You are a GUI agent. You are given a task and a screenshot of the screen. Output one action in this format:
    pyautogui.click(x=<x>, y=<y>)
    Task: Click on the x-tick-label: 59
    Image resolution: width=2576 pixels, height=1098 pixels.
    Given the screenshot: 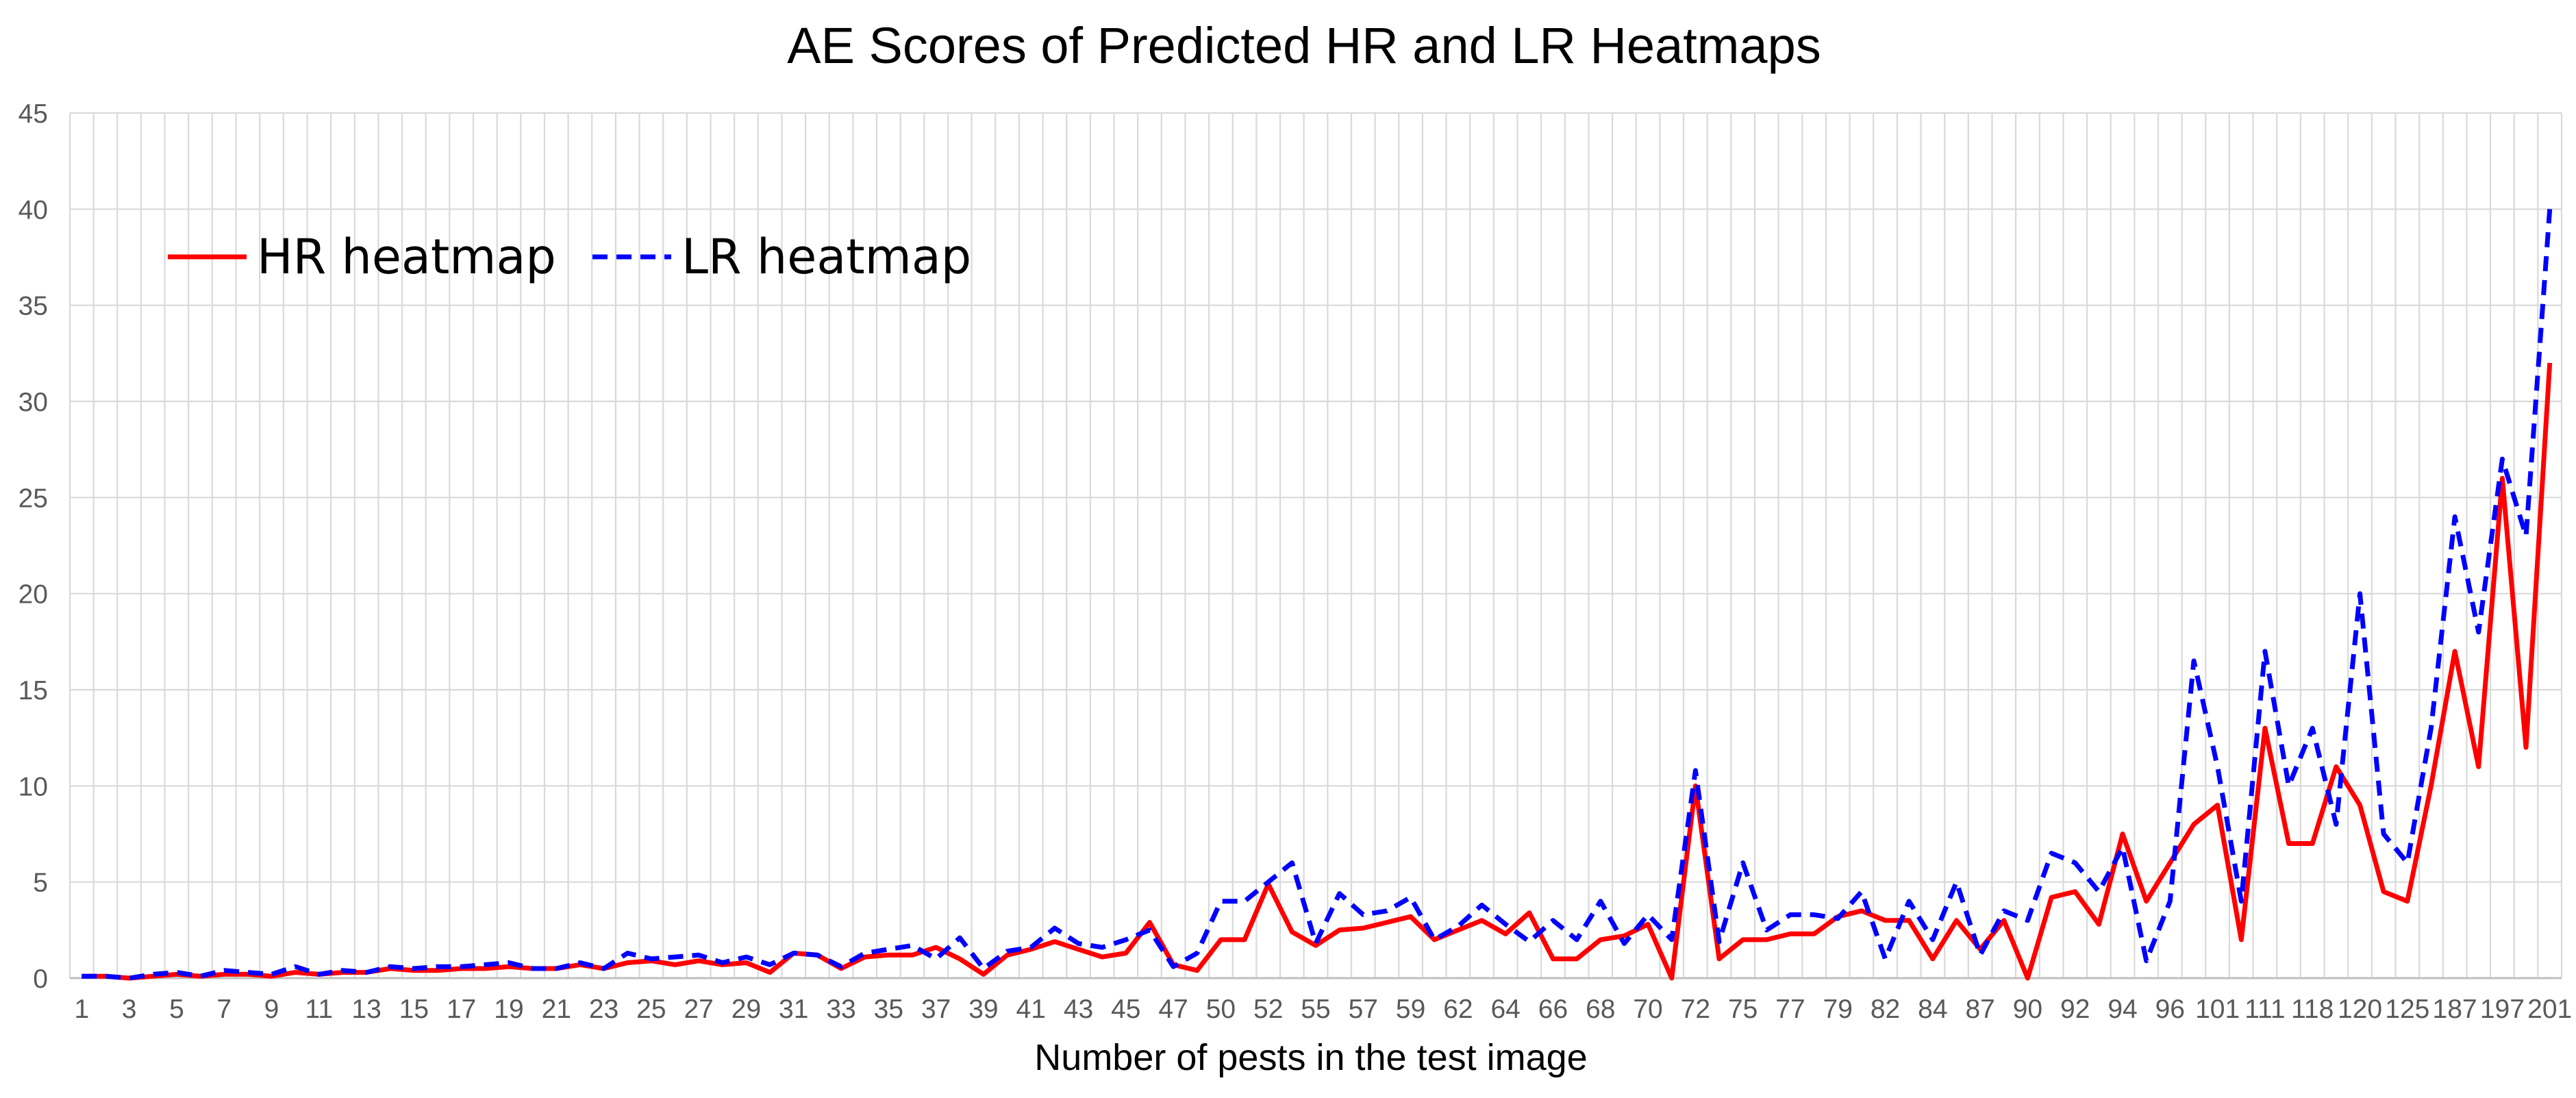 What is the action you would take?
    pyautogui.click(x=1410, y=1010)
    